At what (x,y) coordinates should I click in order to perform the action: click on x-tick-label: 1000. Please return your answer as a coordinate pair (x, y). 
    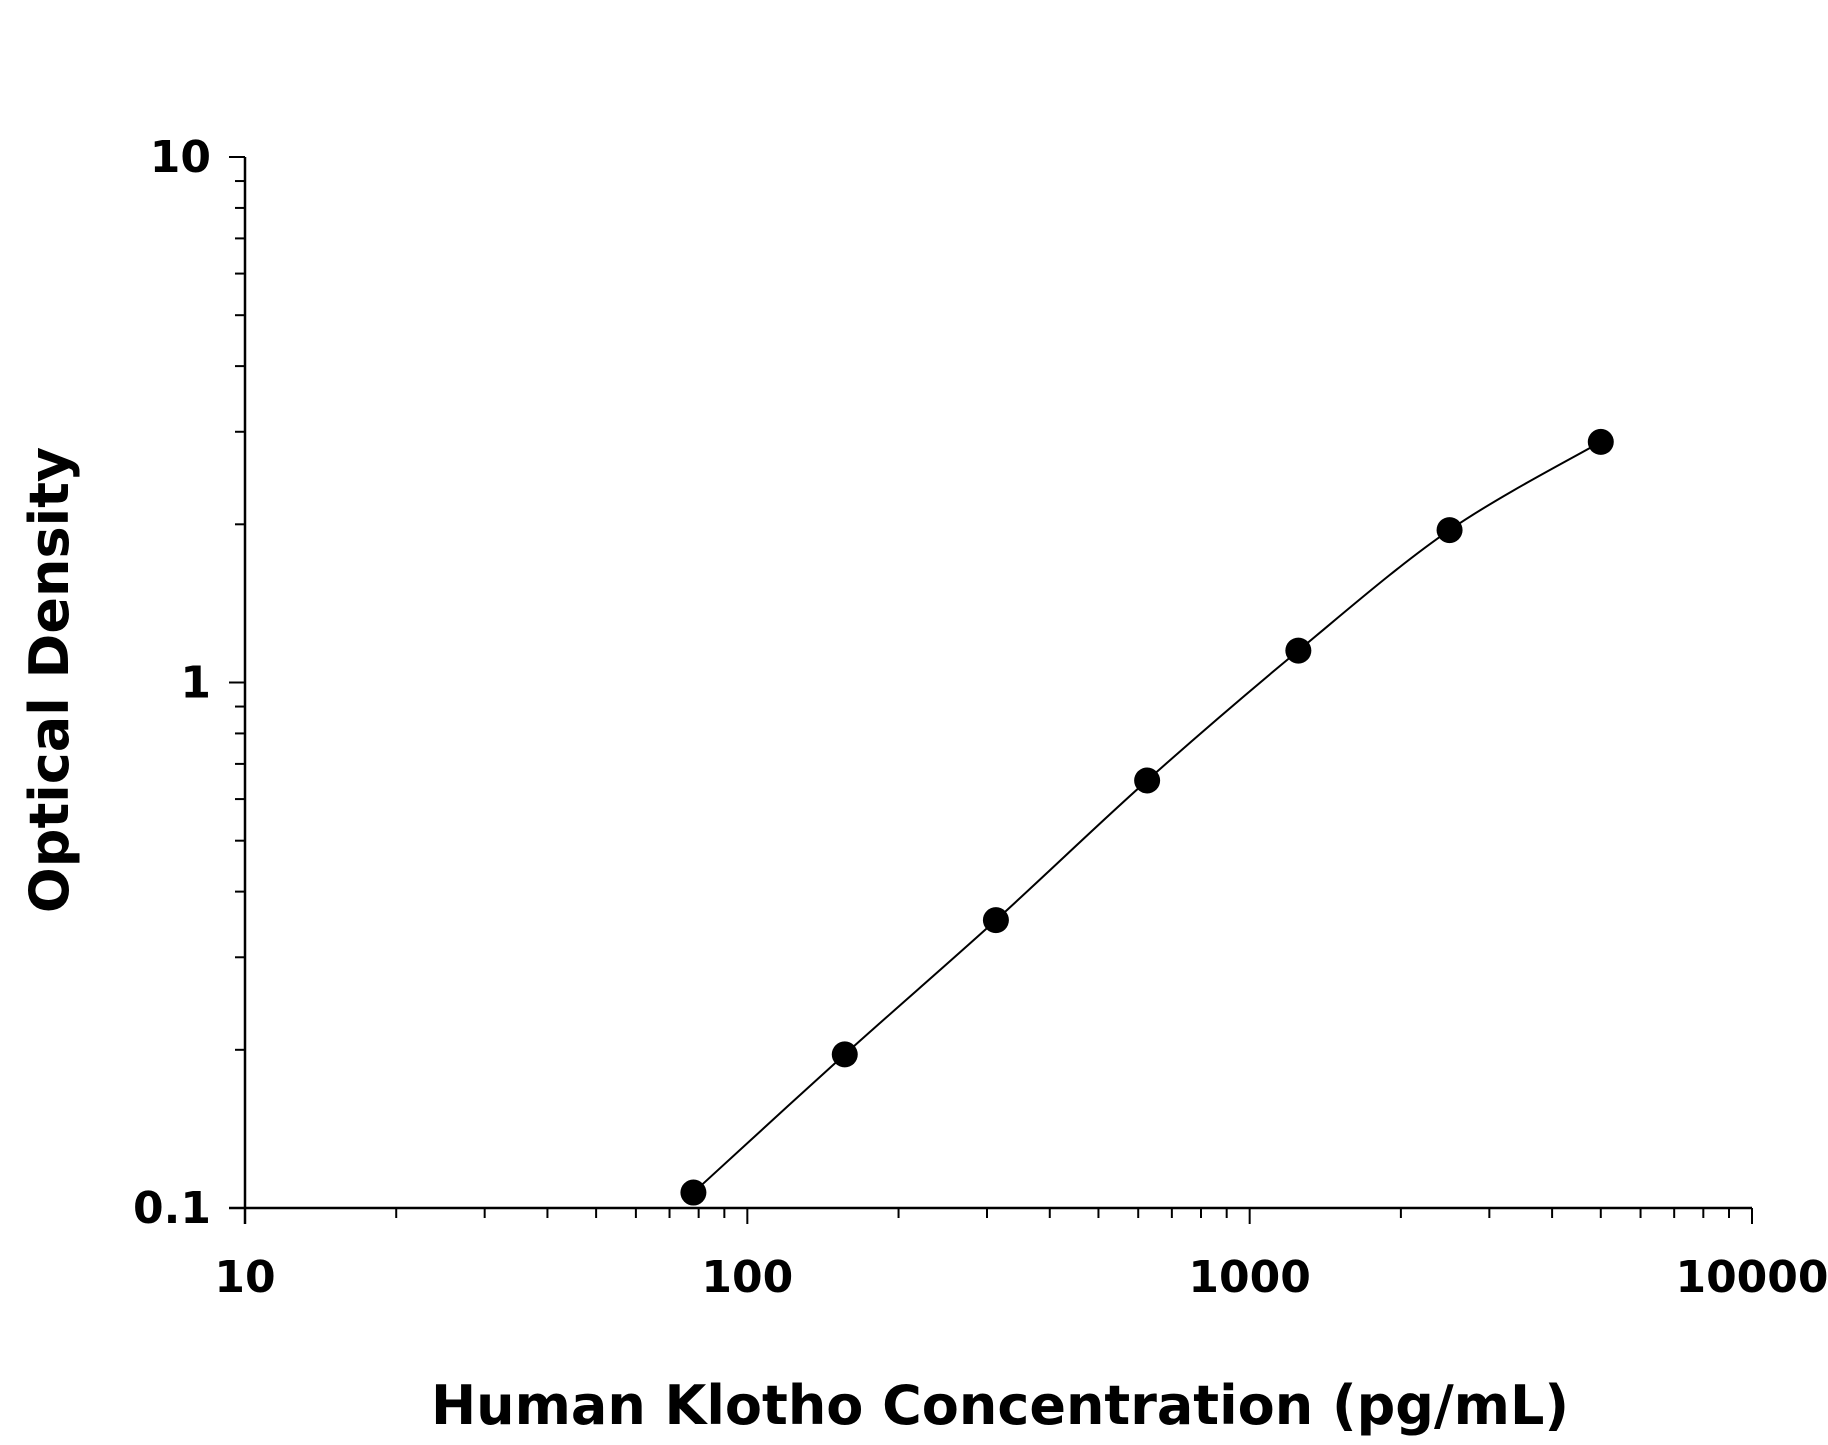
    Looking at the image, I should click on (1249, 1277).